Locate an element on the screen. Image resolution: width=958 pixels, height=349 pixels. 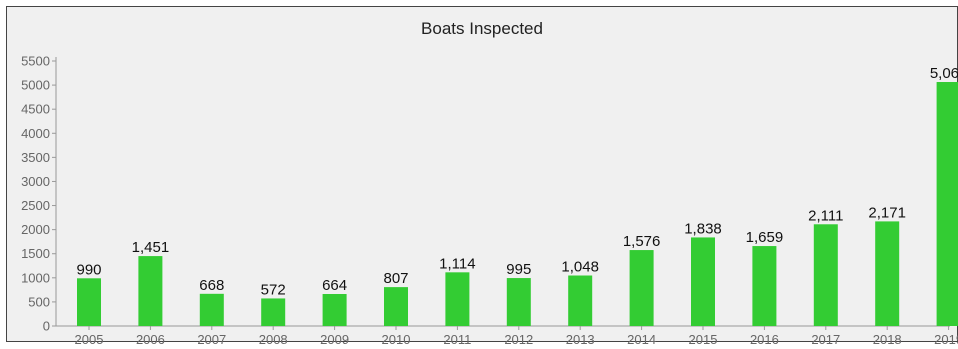
x-tick-label: 2011 is located at coordinates (457, 339).